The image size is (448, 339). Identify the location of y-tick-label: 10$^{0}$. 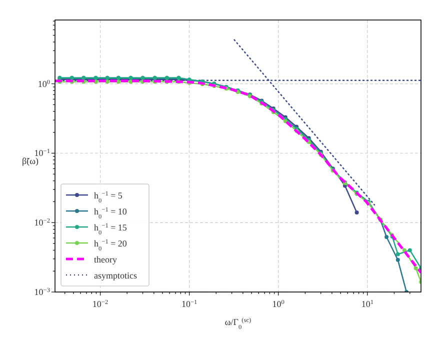
(44, 83).